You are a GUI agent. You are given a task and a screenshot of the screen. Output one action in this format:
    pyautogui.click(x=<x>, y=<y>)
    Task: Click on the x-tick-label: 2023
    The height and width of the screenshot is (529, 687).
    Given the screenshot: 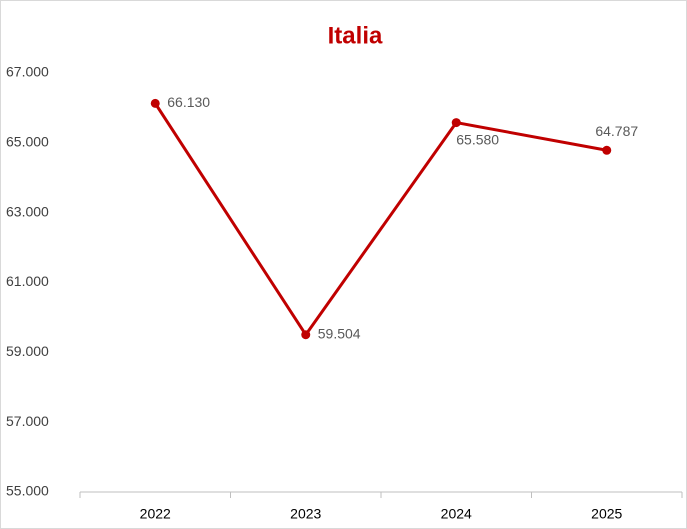 What is the action you would take?
    pyautogui.click(x=305, y=514)
    